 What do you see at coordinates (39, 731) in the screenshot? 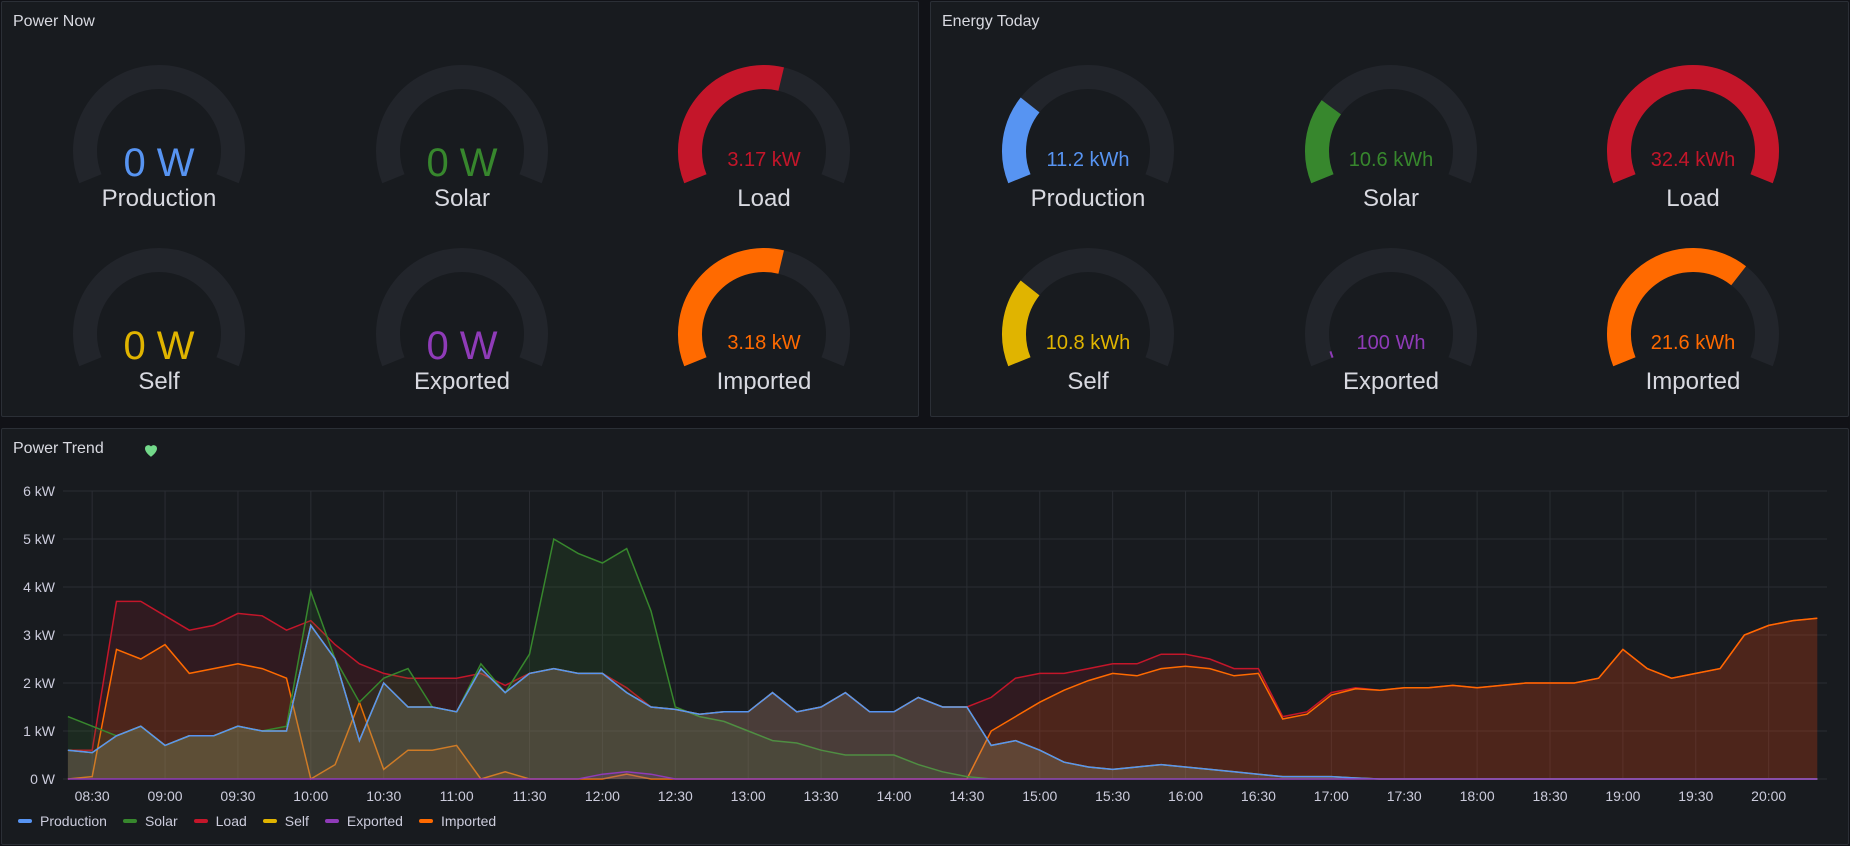
I see `y-tick-label: 1 kW` at bounding box center [39, 731].